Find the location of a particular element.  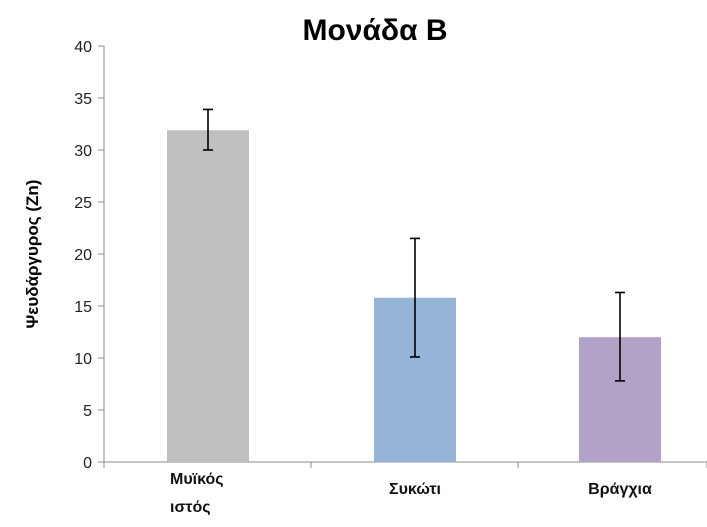

category-label: Μυϊκός is located at coordinates (197, 479).